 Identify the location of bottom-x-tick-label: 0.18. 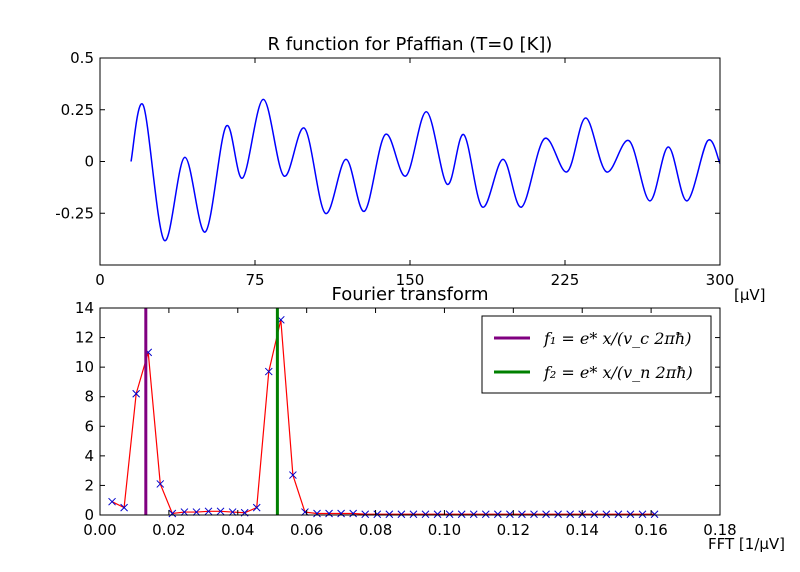
(719, 530).